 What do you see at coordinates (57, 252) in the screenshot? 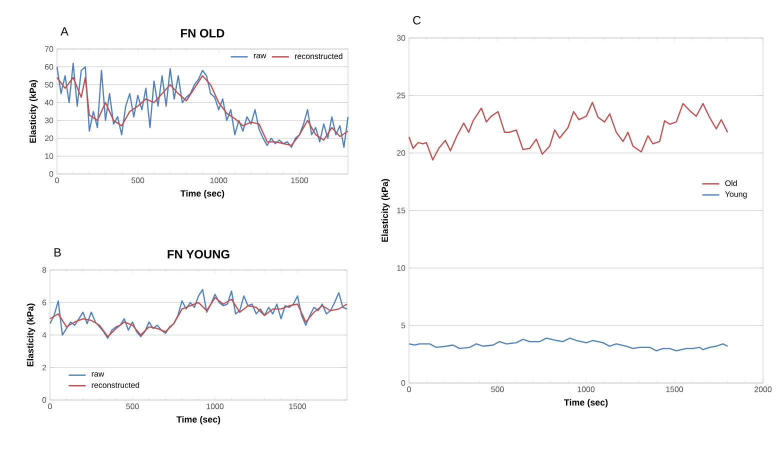
I see `text: B` at bounding box center [57, 252].